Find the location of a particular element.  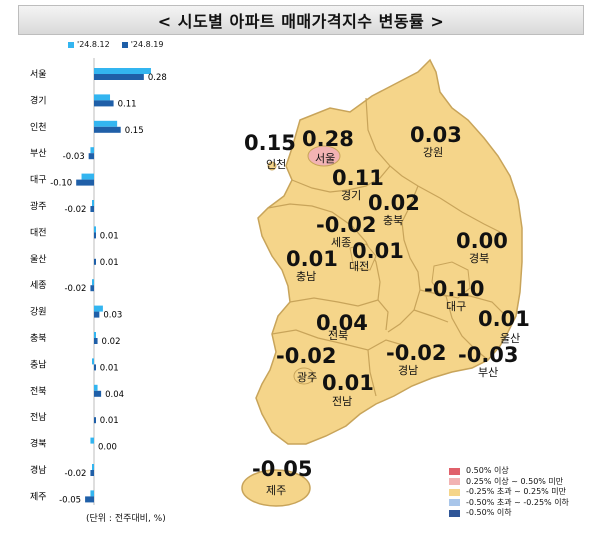

seoul-name: 서울 is located at coordinates (325, 158).